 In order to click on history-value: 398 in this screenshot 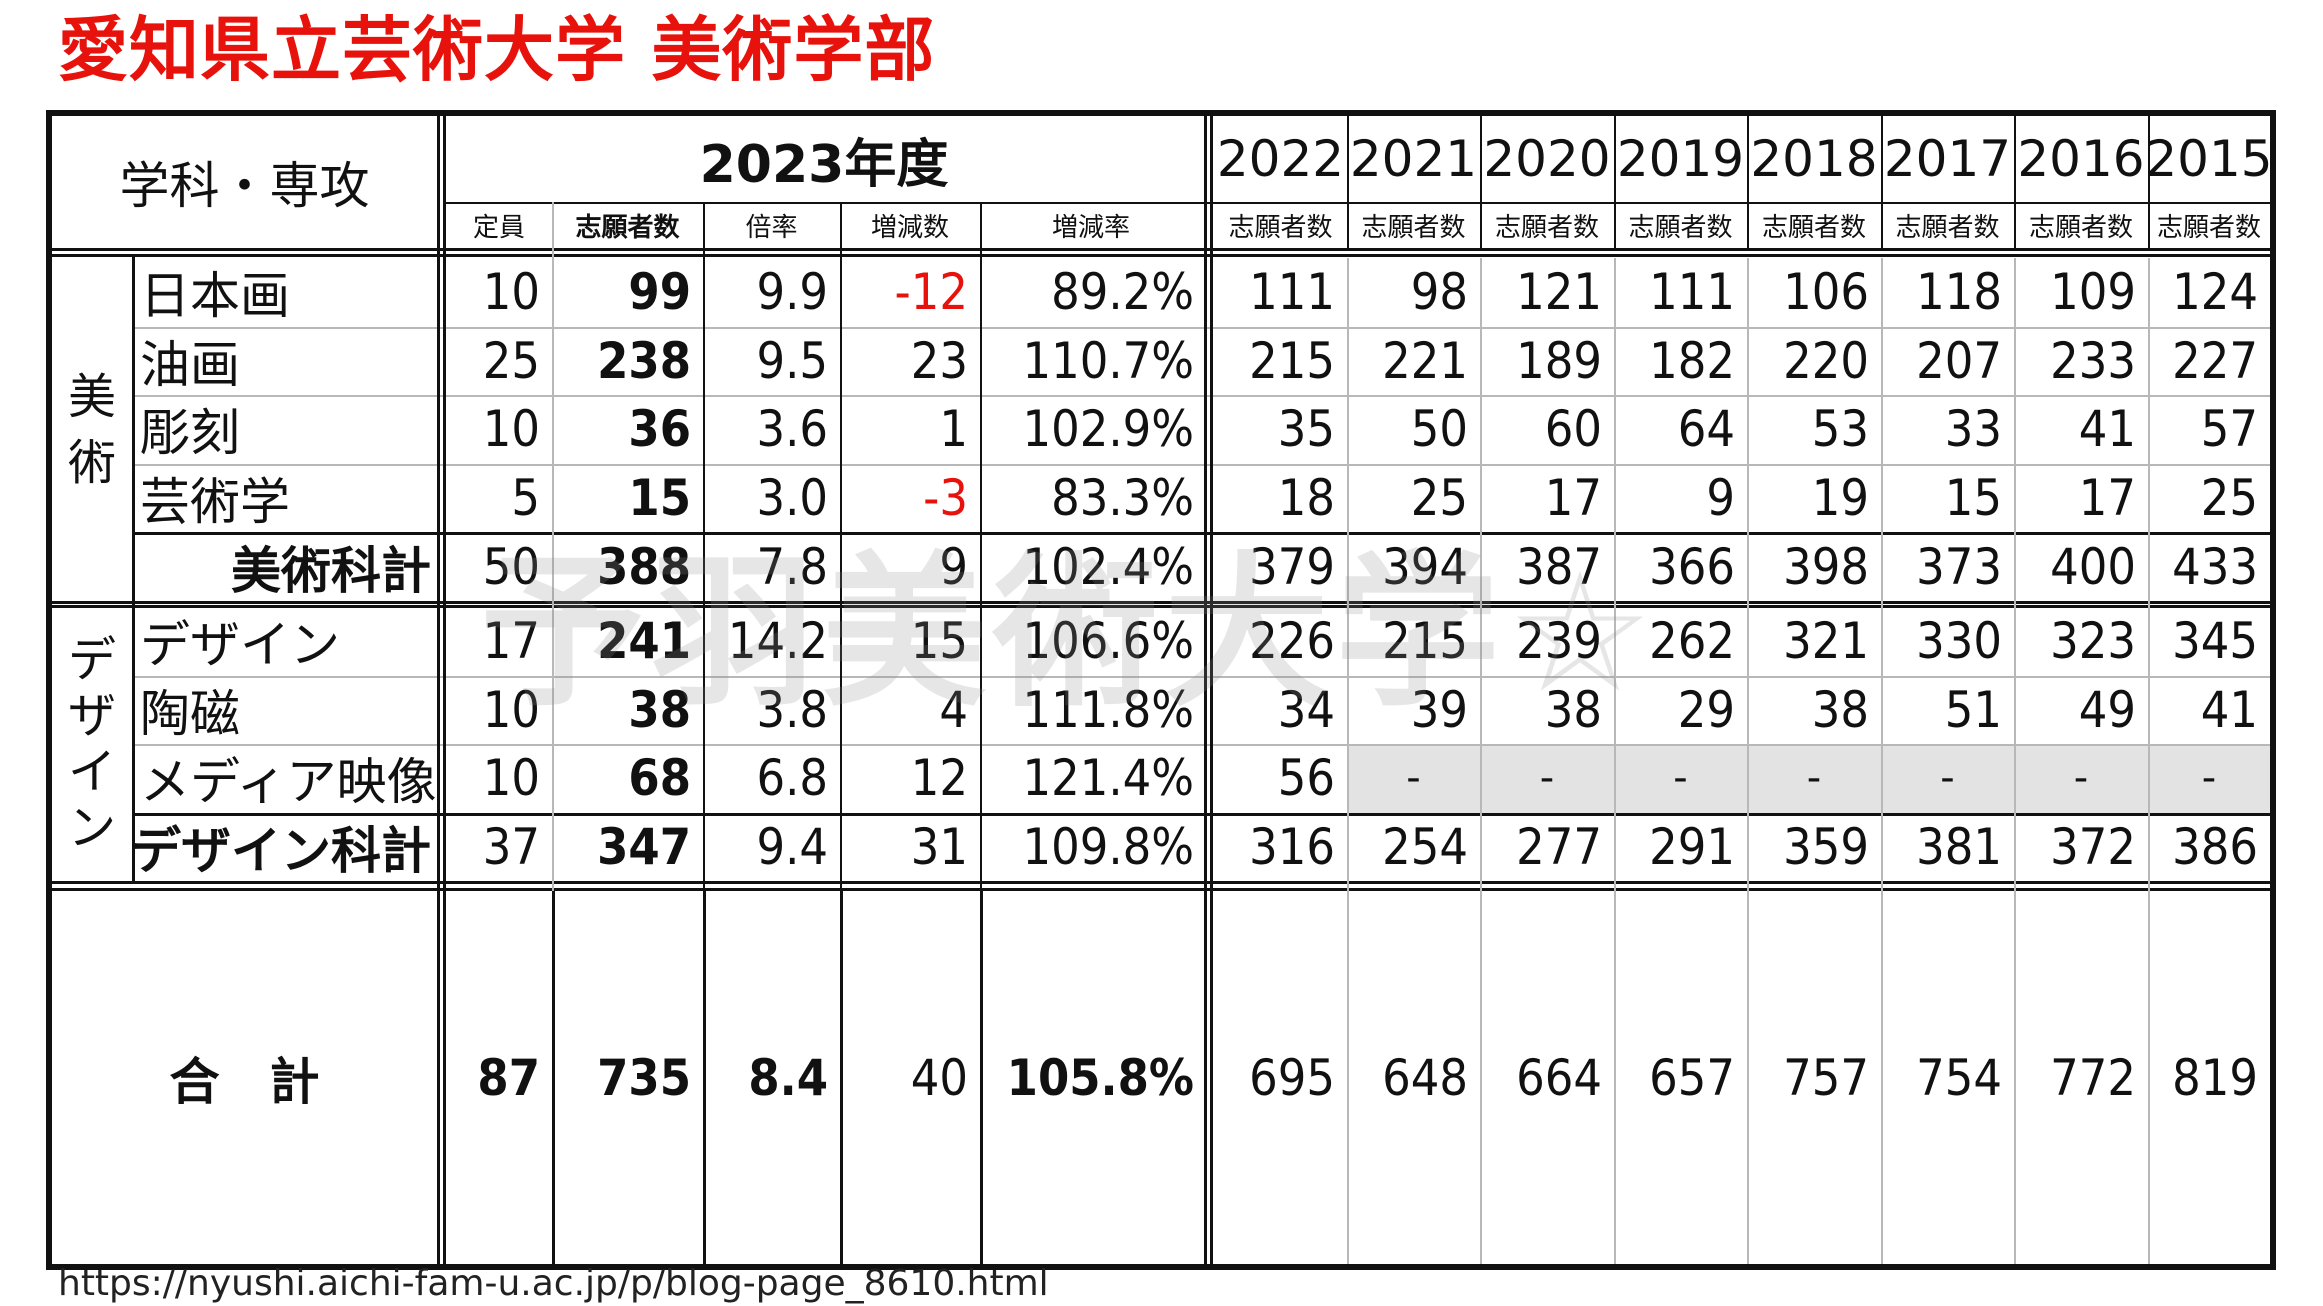, I will do `click(1826, 566)`.